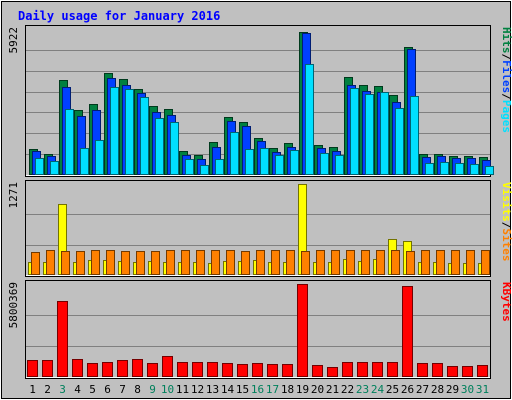 This screenshot has width=512, height=400. I want to click on x-tick-label-day-5: 5, so click(92, 389).